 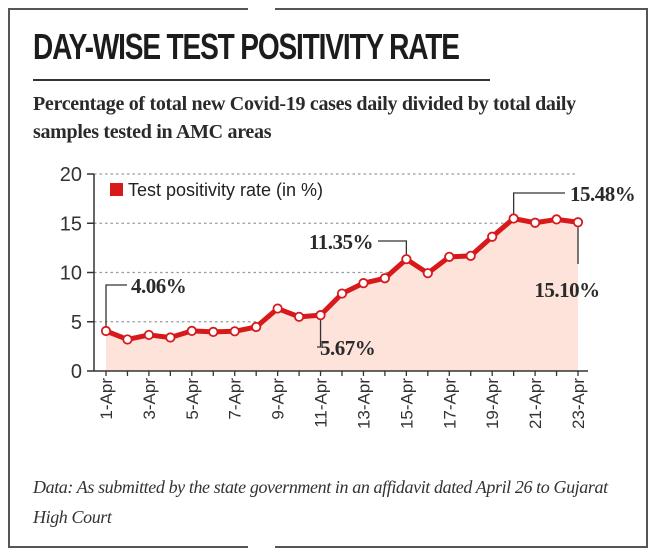 I want to click on frame-bottom-right, so click(x=461, y=547).